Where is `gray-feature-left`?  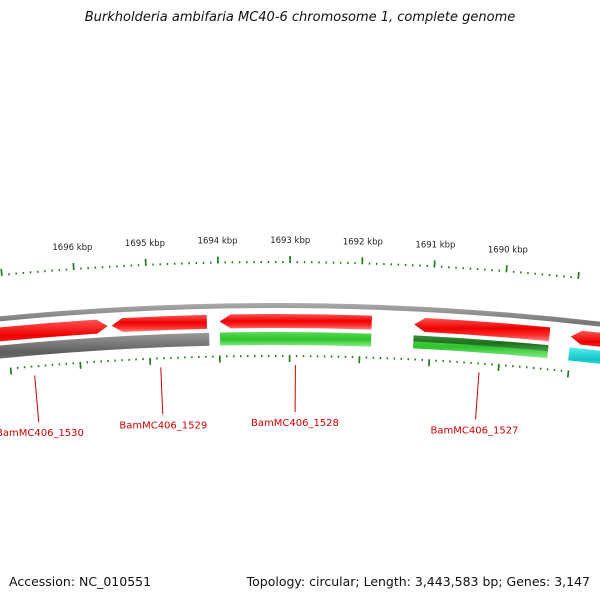
gray-feature-left is located at coordinates (105, 352).